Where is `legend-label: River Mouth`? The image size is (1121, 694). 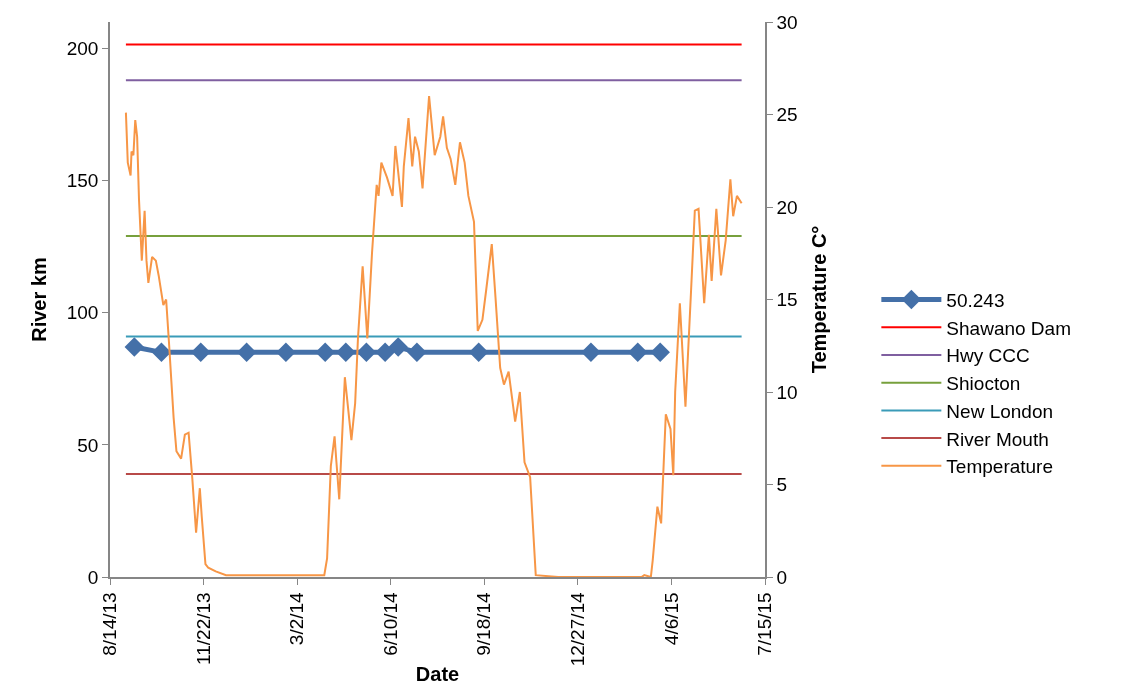 legend-label: River Mouth is located at coordinates (997, 439).